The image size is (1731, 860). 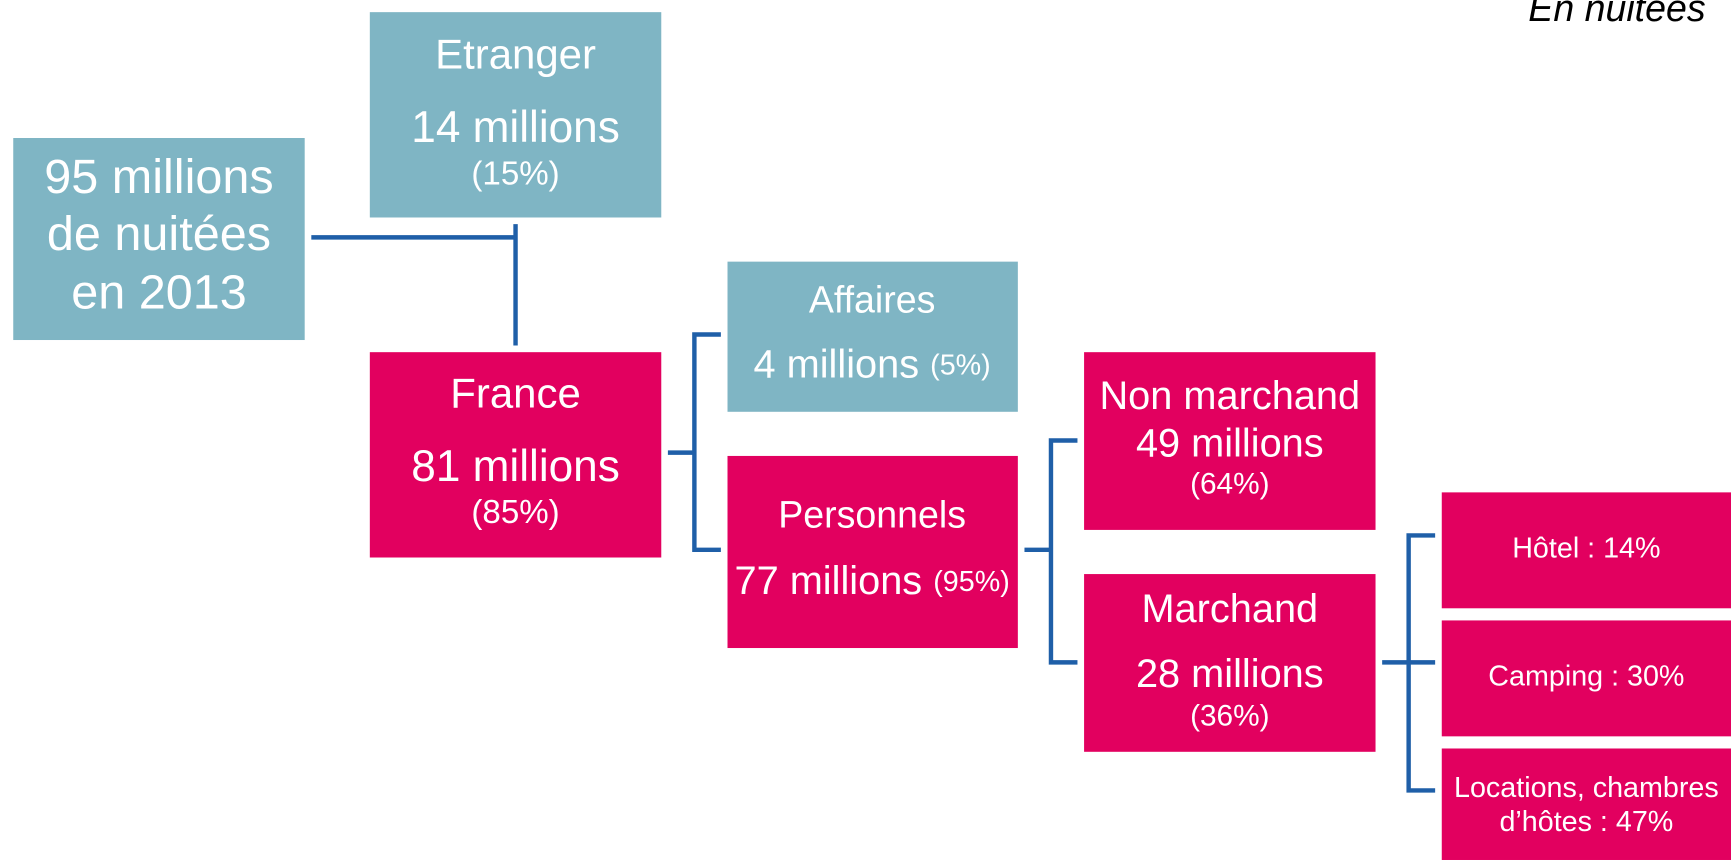 I want to click on node-share: (85%), so click(x=515, y=512).